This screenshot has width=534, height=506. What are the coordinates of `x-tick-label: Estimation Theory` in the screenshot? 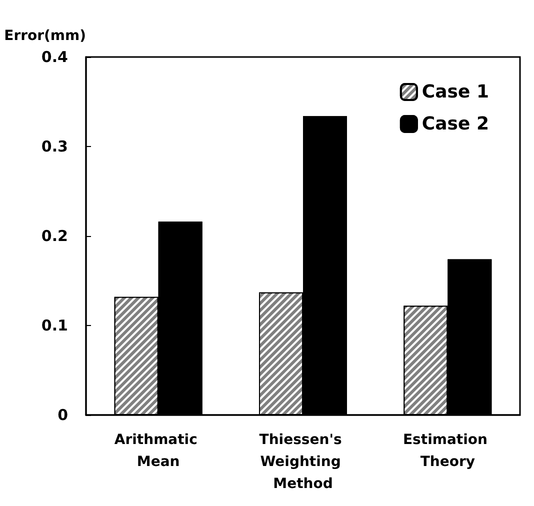 It's located at (447, 451).